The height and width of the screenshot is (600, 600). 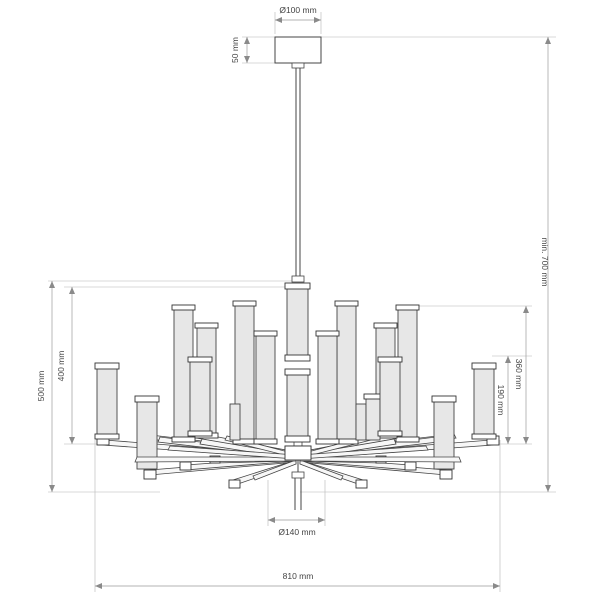 What do you see at coordinates (235, 422) in the screenshot?
I see `shade-inner-left` at bounding box center [235, 422].